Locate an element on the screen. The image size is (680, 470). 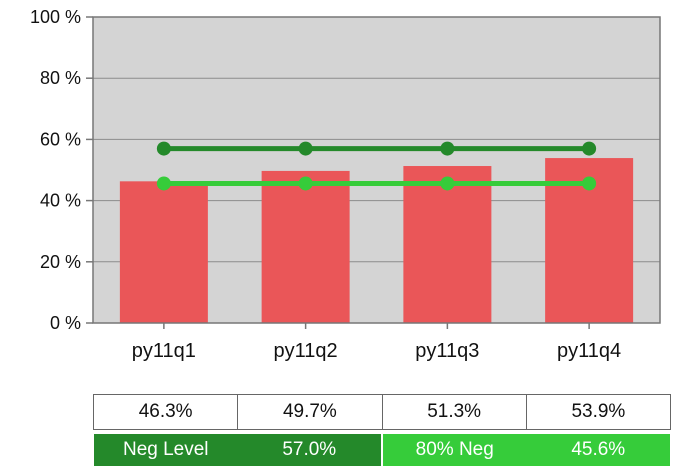
bar-py11q2 is located at coordinates (305, 246).